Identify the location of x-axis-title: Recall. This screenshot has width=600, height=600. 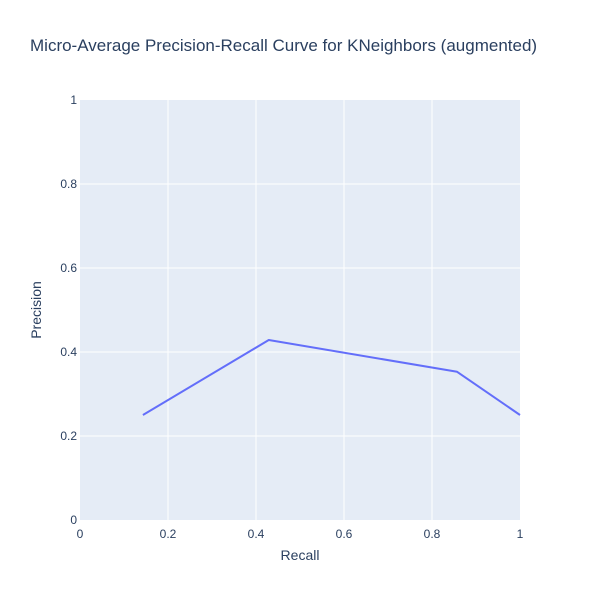
(300, 555).